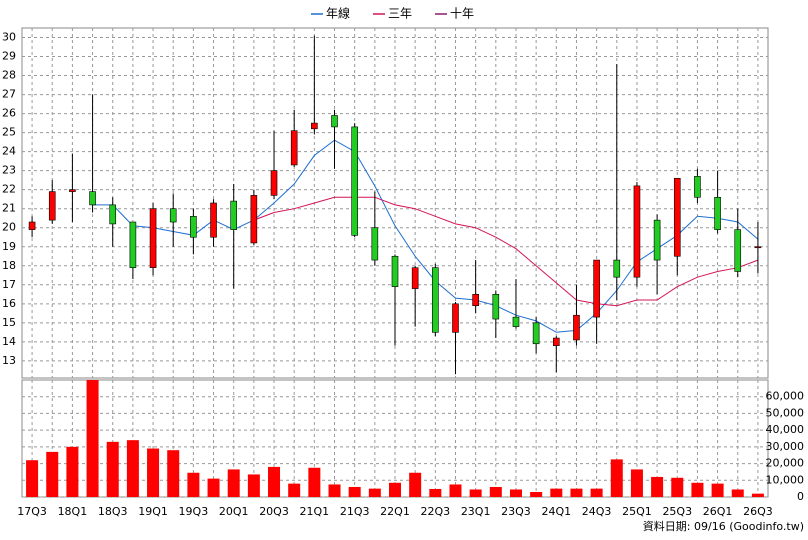  Describe the element at coordinates (9, 75) in the screenshot. I see `y-tick-label: 28` at that location.